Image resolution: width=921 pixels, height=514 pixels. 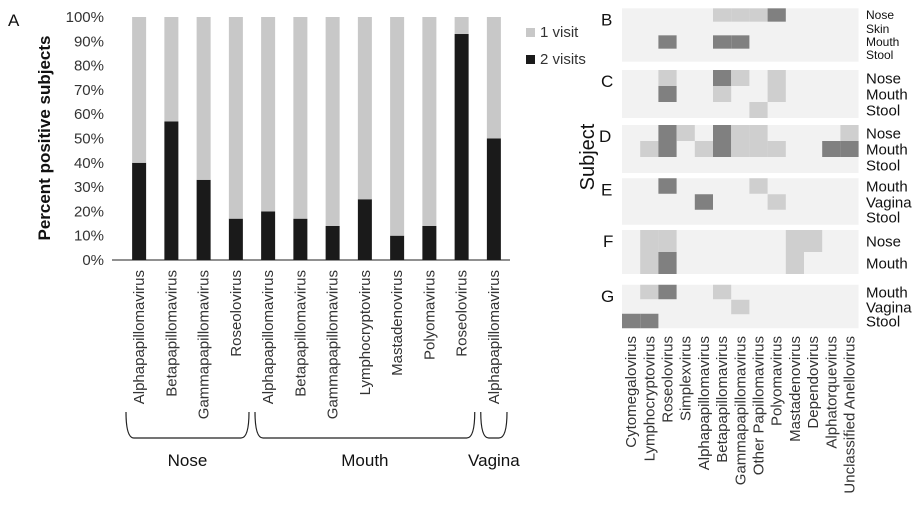 What do you see at coordinates (740, 201) in the screenshot?
I see `heatmap-background` at bounding box center [740, 201].